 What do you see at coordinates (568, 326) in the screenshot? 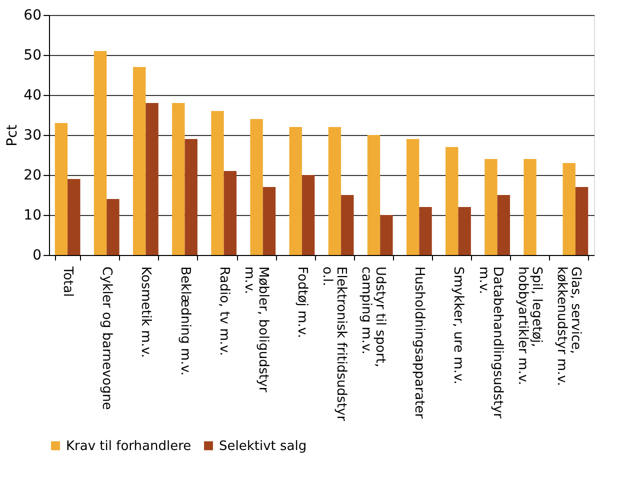
I see `x-tick-label: Glas, service, køkkenudstyr m.v.` at bounding box center [568, 326].